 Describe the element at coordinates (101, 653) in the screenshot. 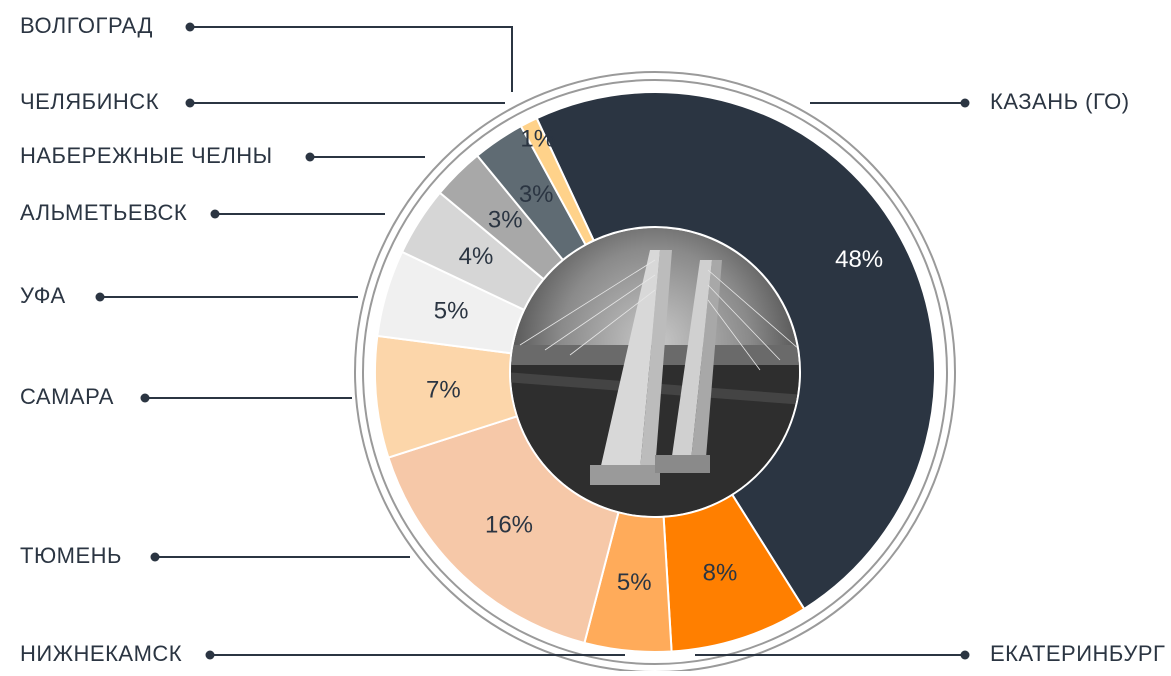

I see `category-label: НИЖНЕКАМСК` at that location.